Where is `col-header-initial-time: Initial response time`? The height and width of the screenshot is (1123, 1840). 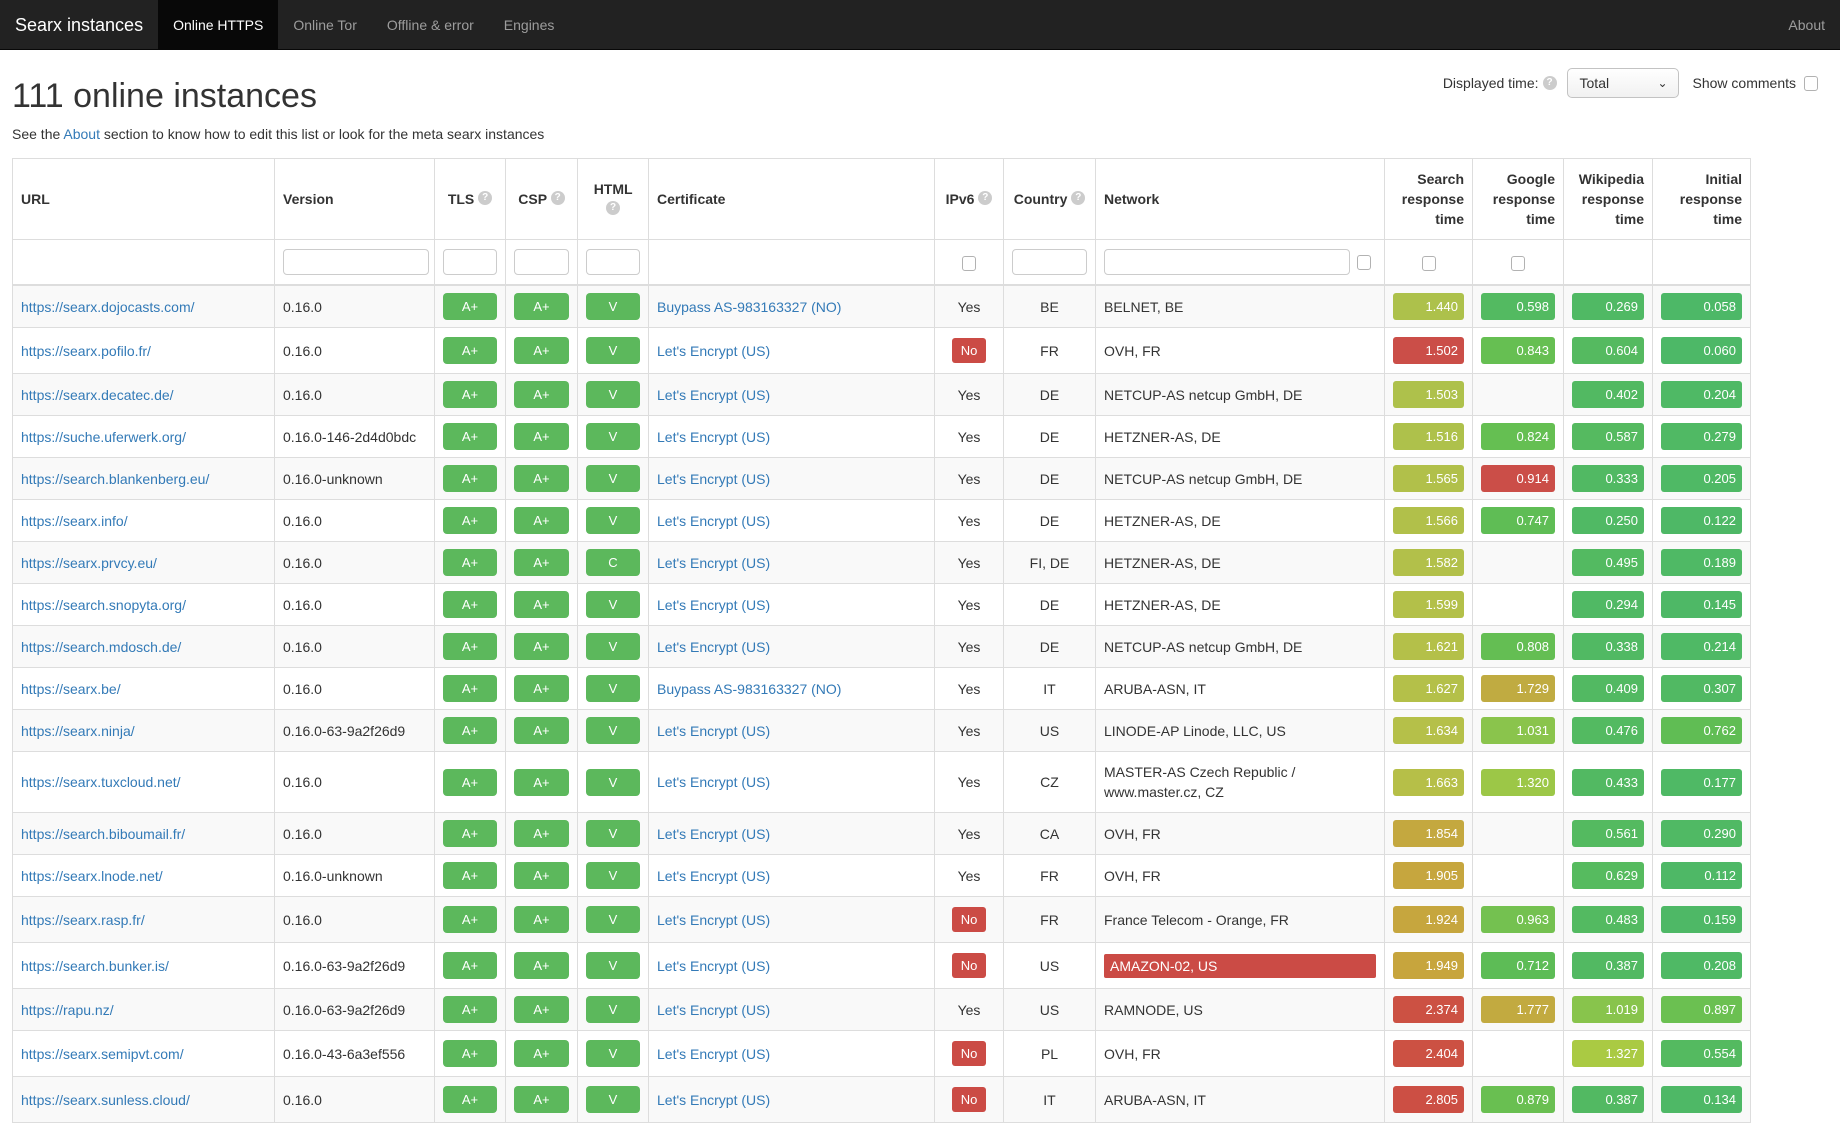 col-header-initial-time: Initial response time is located at coordinates (1701, 199).